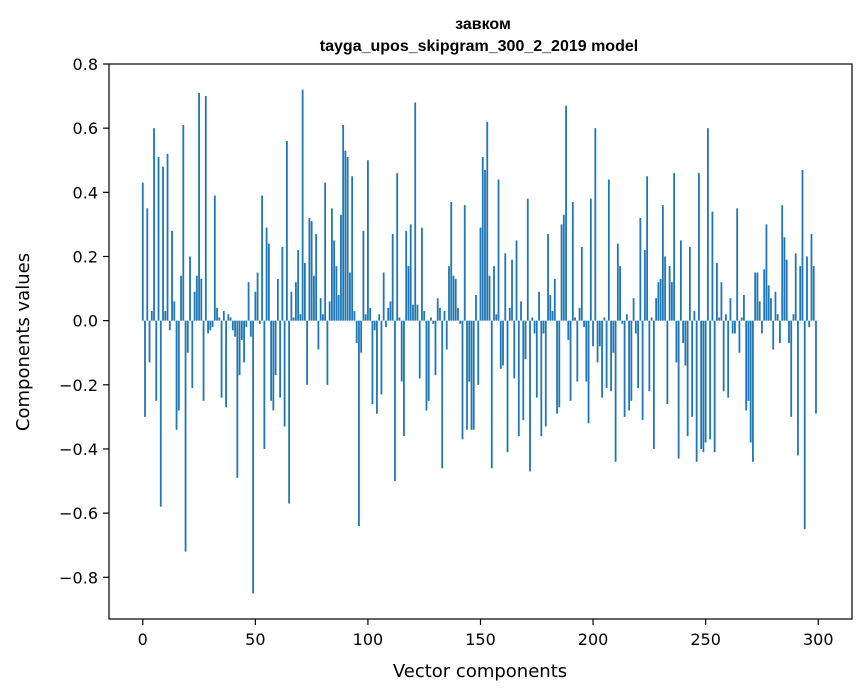 The height and width of the screenshot is (696, 867). What do you see at coordinates (593, 639) in the screenshot?
I see `x-tick-label: 200` at bounding box center [593, 639].